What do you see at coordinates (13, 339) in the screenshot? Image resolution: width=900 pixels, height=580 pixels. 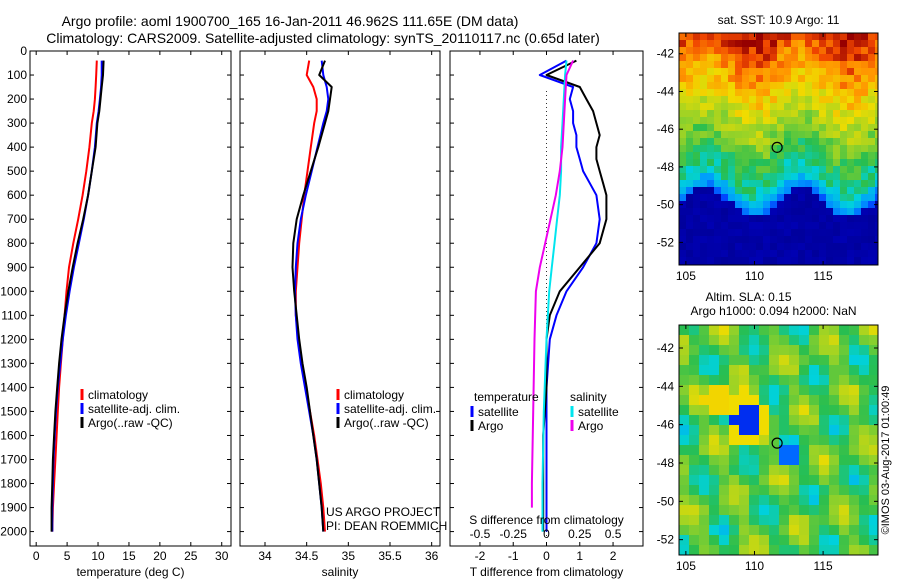 I see `depth-tick-label: 1200` at bounding box center [13, 339].